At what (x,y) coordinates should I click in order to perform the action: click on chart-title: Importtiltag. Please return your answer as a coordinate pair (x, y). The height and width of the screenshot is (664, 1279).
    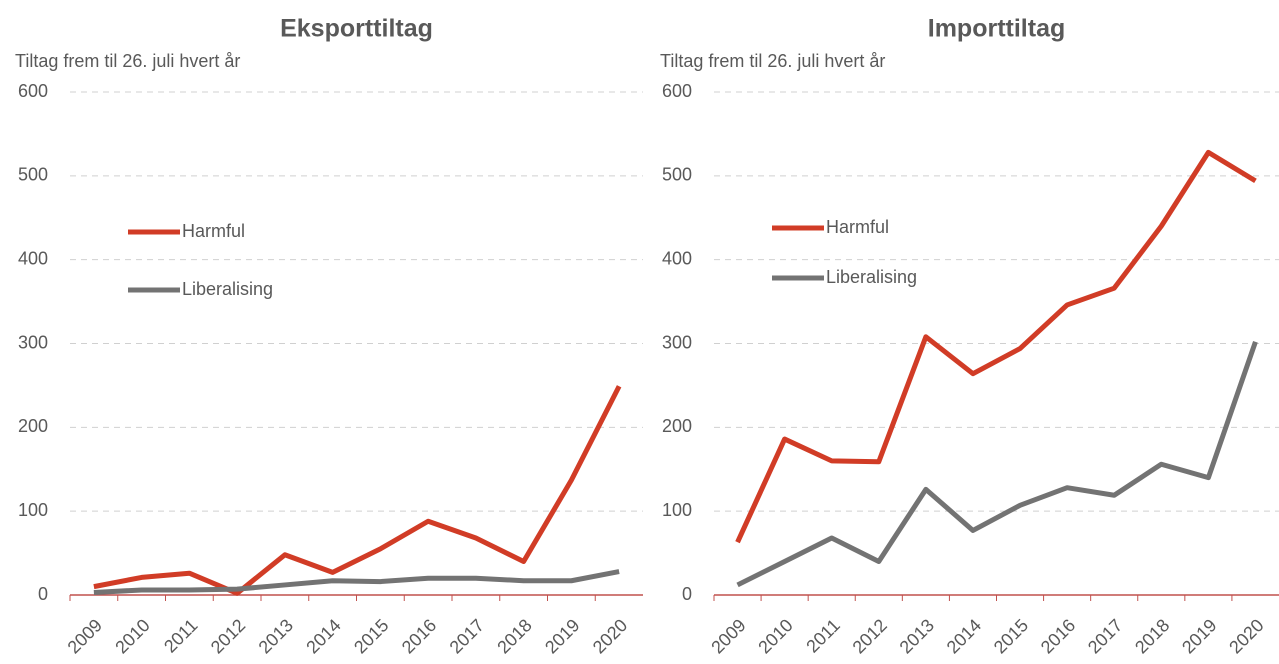
    Looking at the image, I should click on (997, 29).